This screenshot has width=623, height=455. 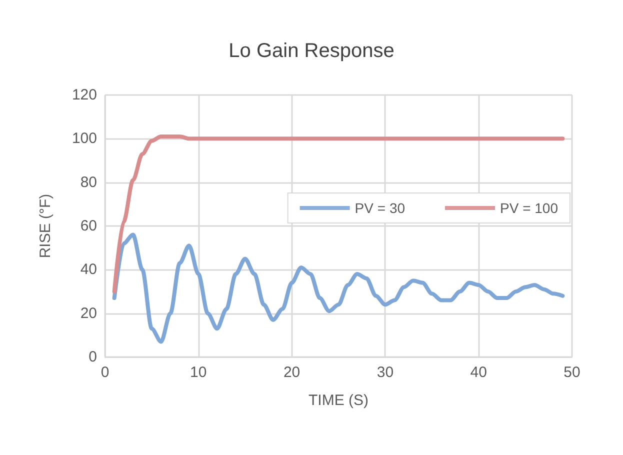 What do you see at coordinates (88, 226) in the screenshot?
I see `y-tick-label: 60` at bounding box center [88, 226].